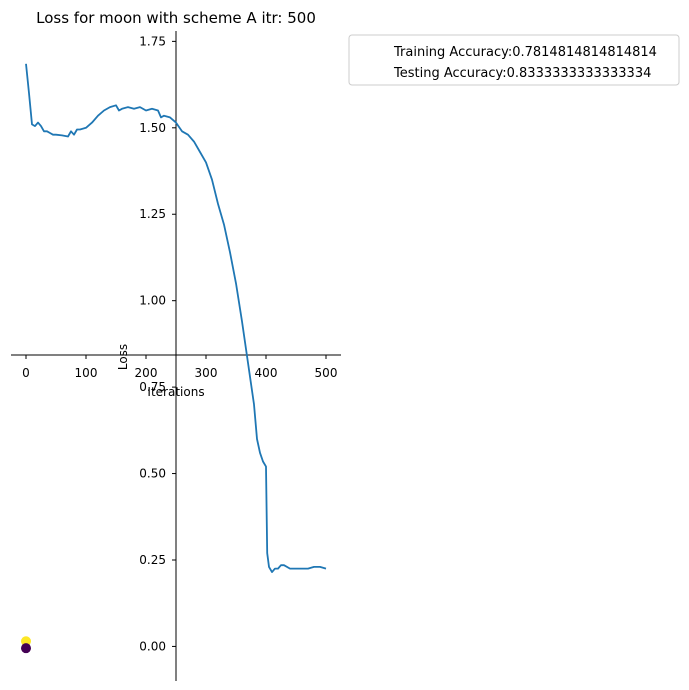 Image resolution: width=689 pixels, height=690 pixels. What do you see at coordinates (123, 357) in the screenshot?
I see `y-axis-label: Loss` at bounding box center [123, 357].